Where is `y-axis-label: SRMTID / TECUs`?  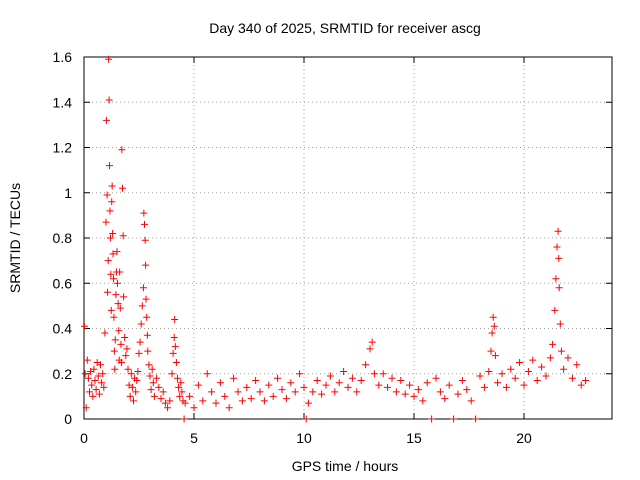 y-axis-label: SRMTID / TECUs is located at coordinates (15, 238).